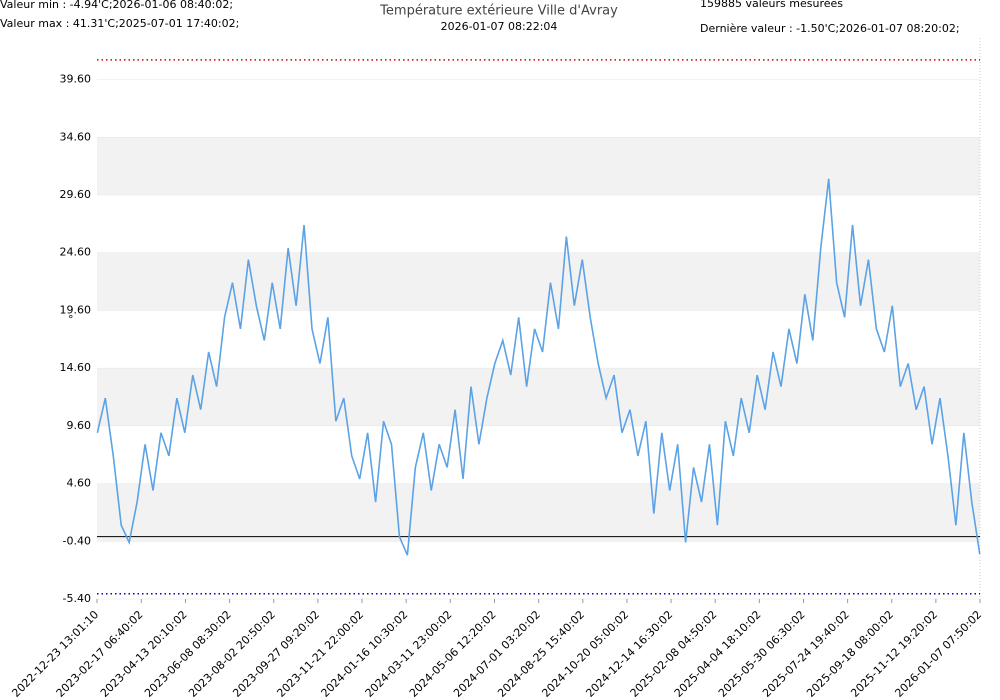 The height and width of the screenshot is (700, 1000). Describe the element at coordinates (76, 309) in the screenshot. I see `y-tick-label: 19.60` at that location.